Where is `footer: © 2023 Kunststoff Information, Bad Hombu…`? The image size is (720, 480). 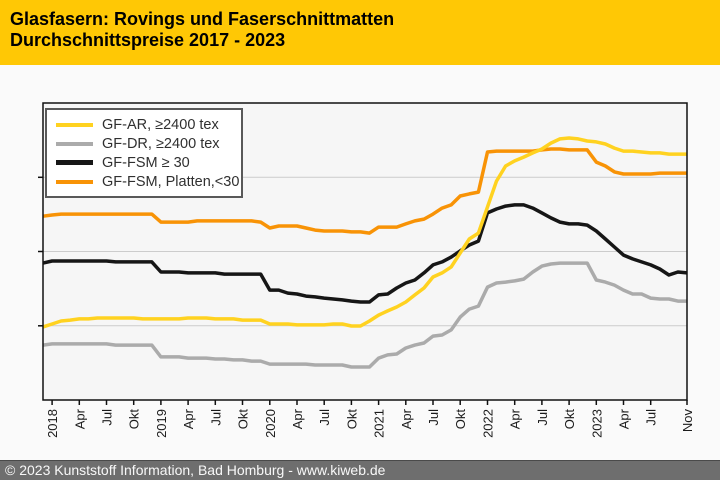
footer: © 2023 Kunststoff Information, Bad Hombu… is located at coordinates (360, 470).